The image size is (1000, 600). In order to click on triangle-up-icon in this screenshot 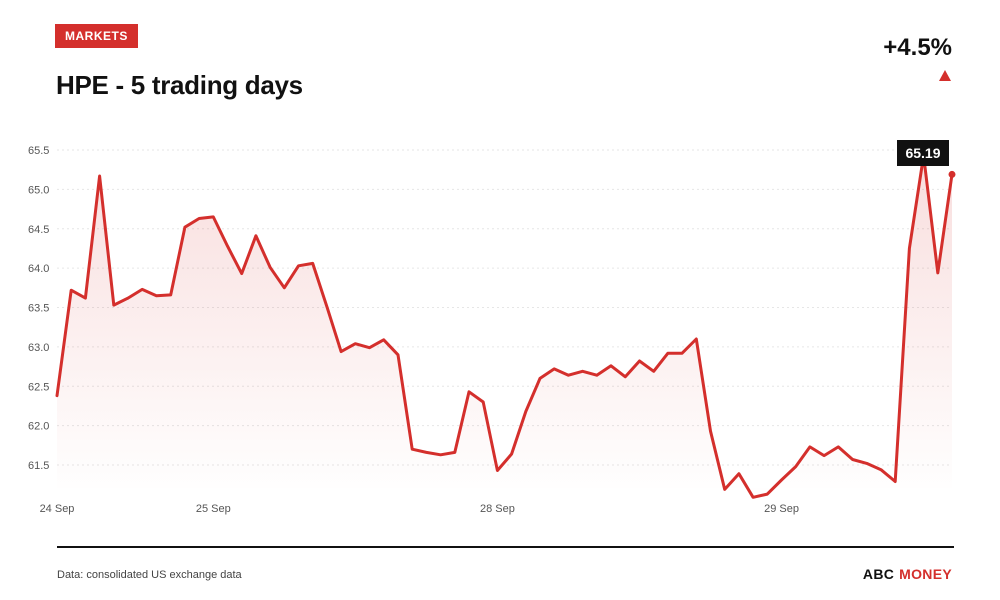, I will do `click(945, 75)`.